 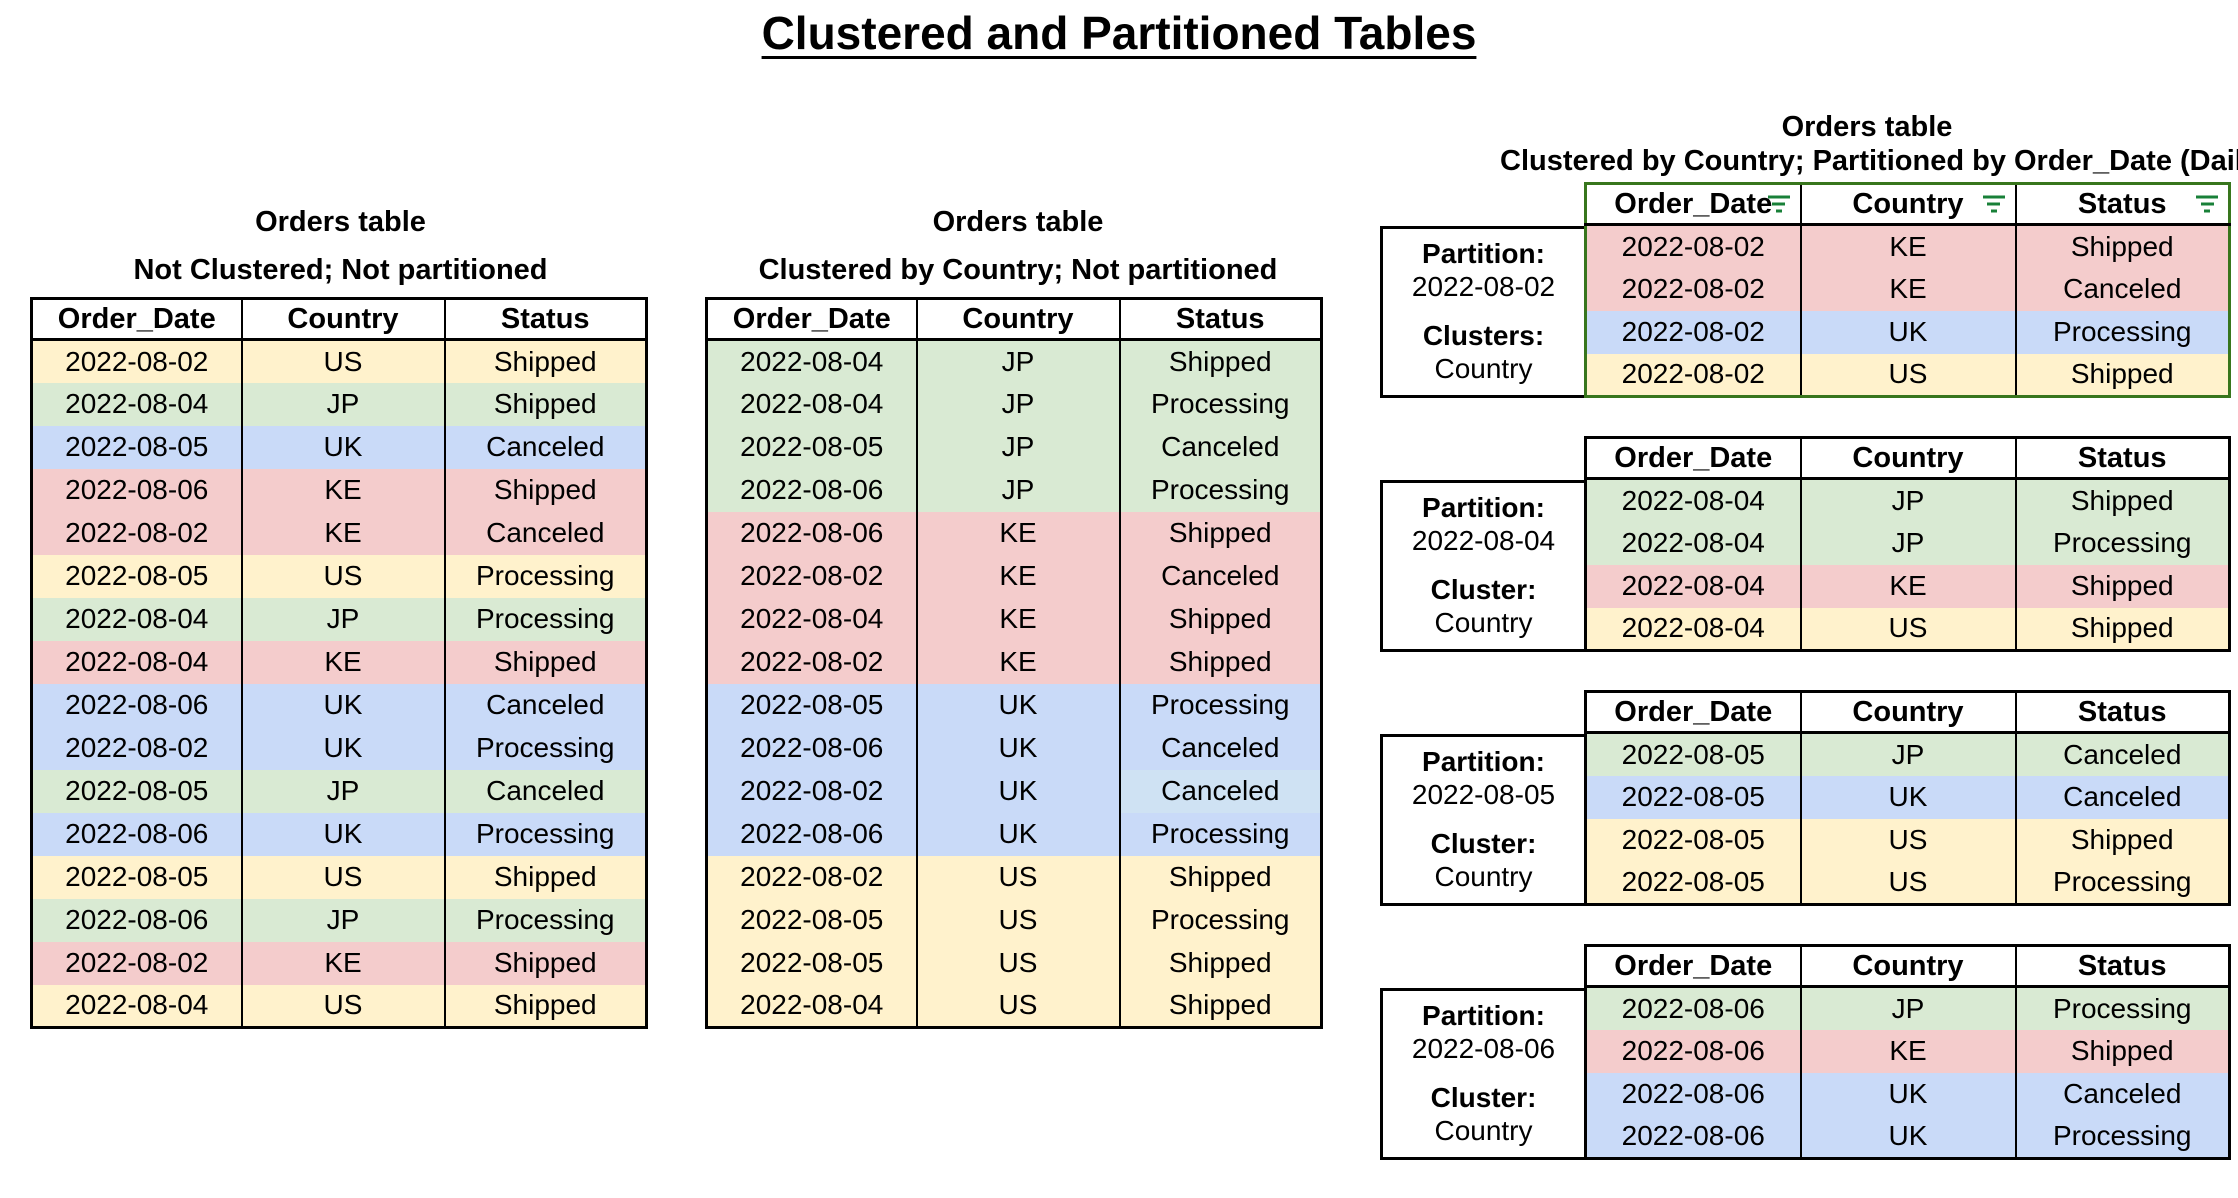 What do you see at coordinates (1907, 332) in the screenshot?
I see `table-row: 2022-08-02 UK Processing` at bounding box center [1907, 332].